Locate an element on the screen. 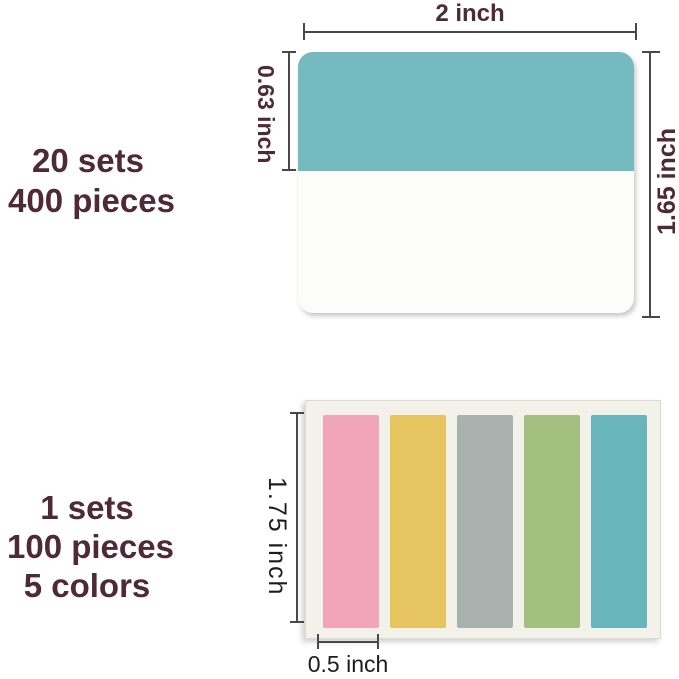 Image resolution: width=679 pixels, height=679 pixels. tab-strip-yellow is located at coordinates (418, 521).